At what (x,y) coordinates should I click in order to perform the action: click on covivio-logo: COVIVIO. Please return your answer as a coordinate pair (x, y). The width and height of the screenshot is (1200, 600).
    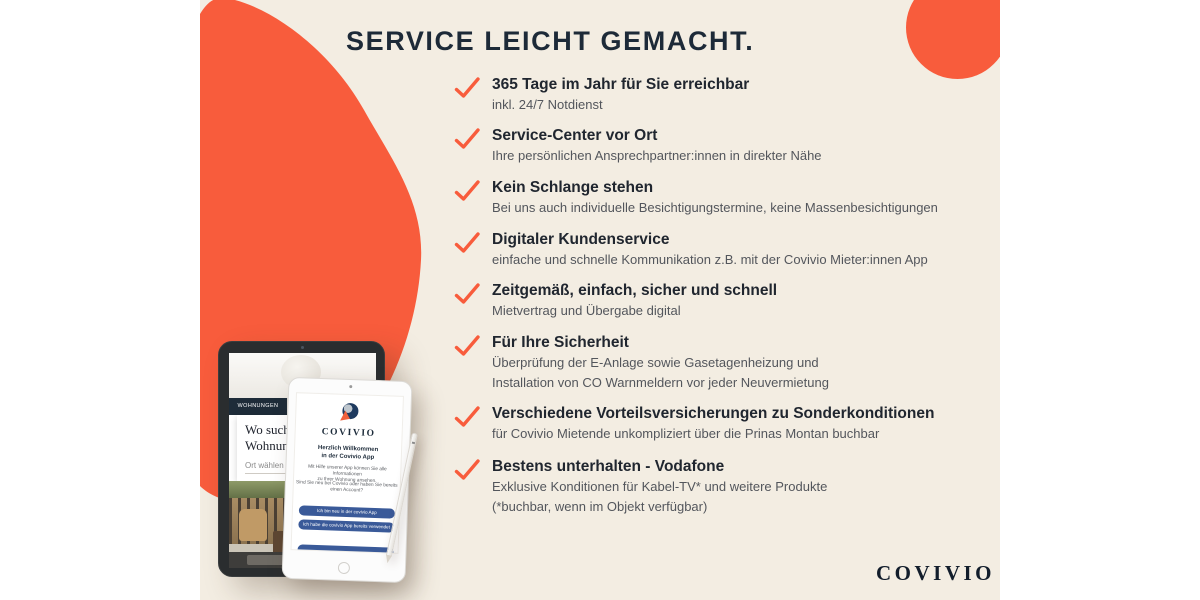
    Looking at the image, I should click on (936, 573).